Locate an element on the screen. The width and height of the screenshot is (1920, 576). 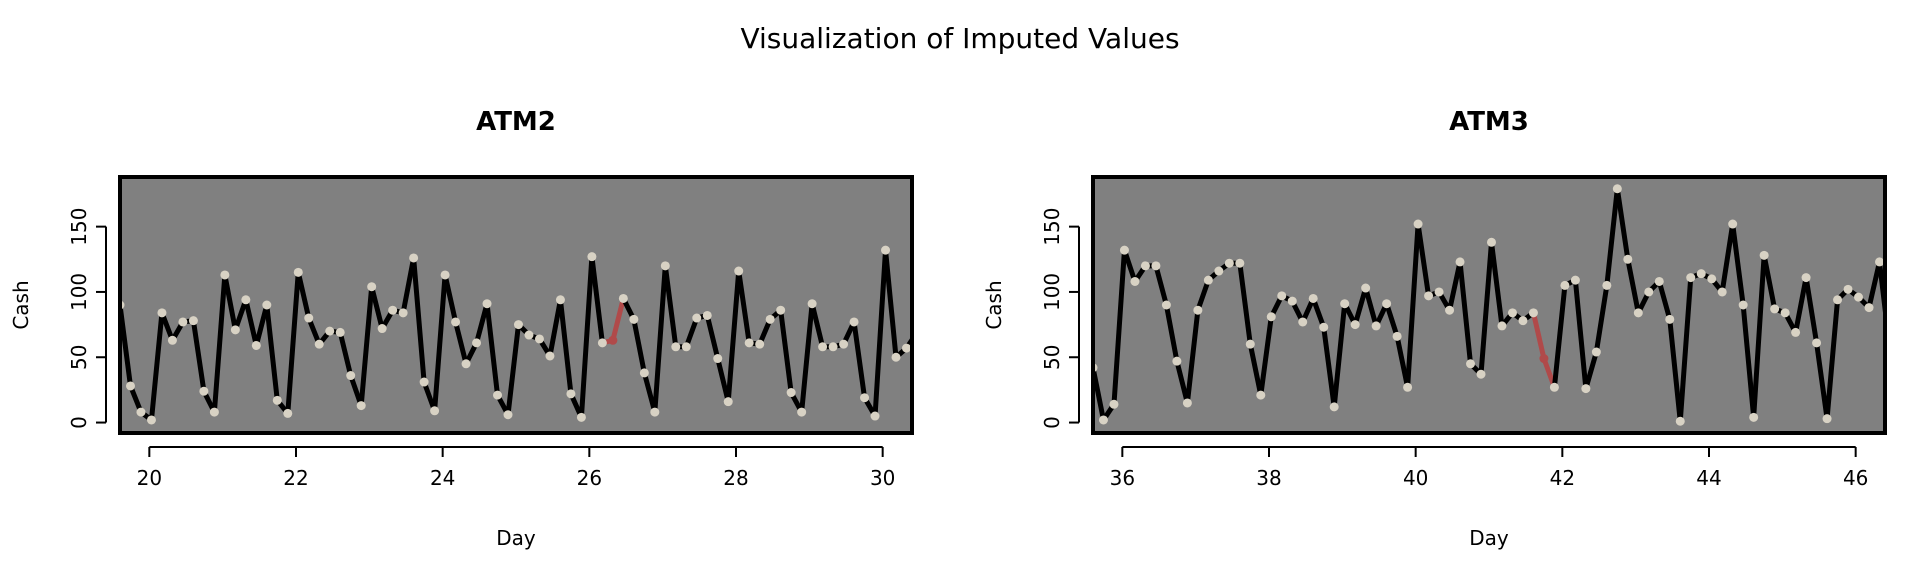
x-tick-label: 38 is located at coordinates (1268, 478).